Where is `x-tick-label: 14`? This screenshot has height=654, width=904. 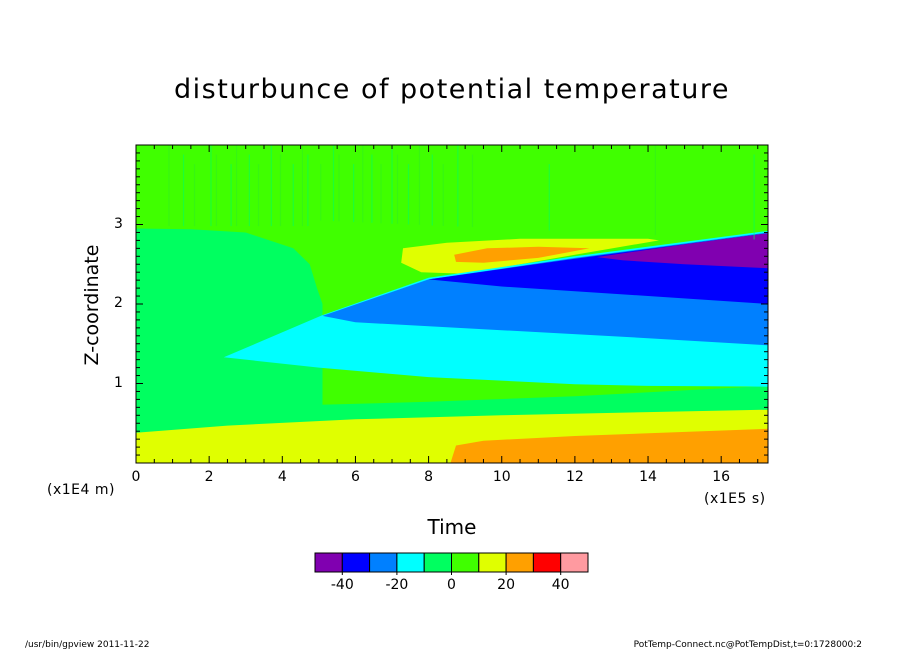 x-tick-label: 14 is located at coordinates (648, 477).